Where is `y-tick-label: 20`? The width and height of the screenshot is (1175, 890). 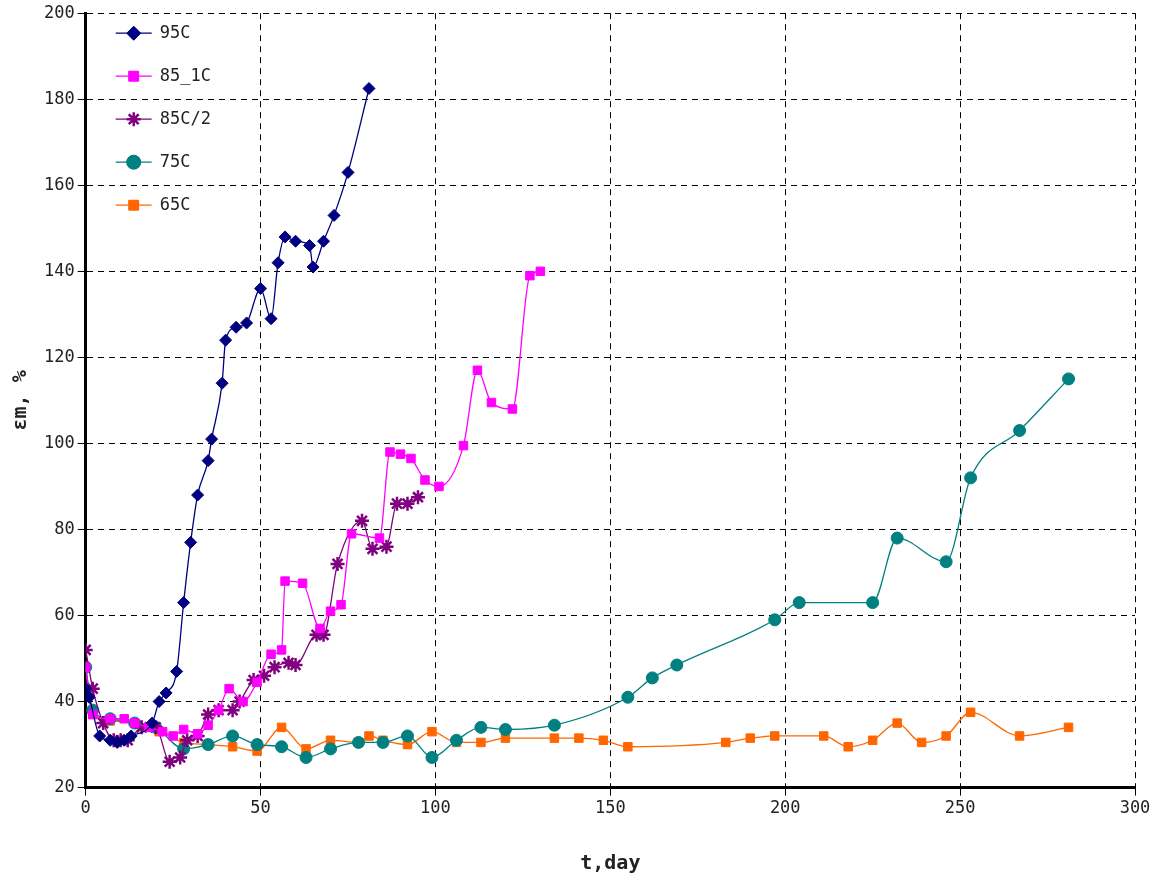 y-tick-label: 20 is located at coordinates (64, 786).